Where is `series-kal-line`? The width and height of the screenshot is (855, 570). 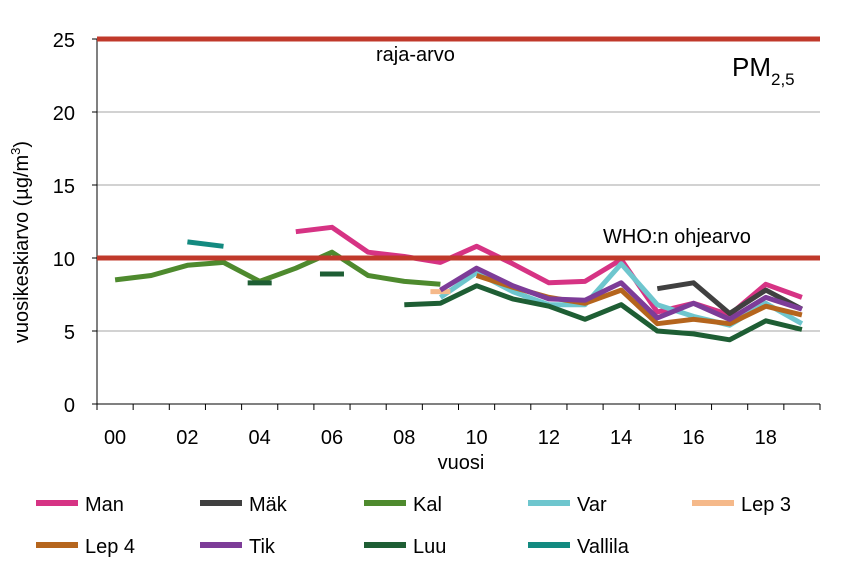 series-kal-line is located at coordinates (277, 268).